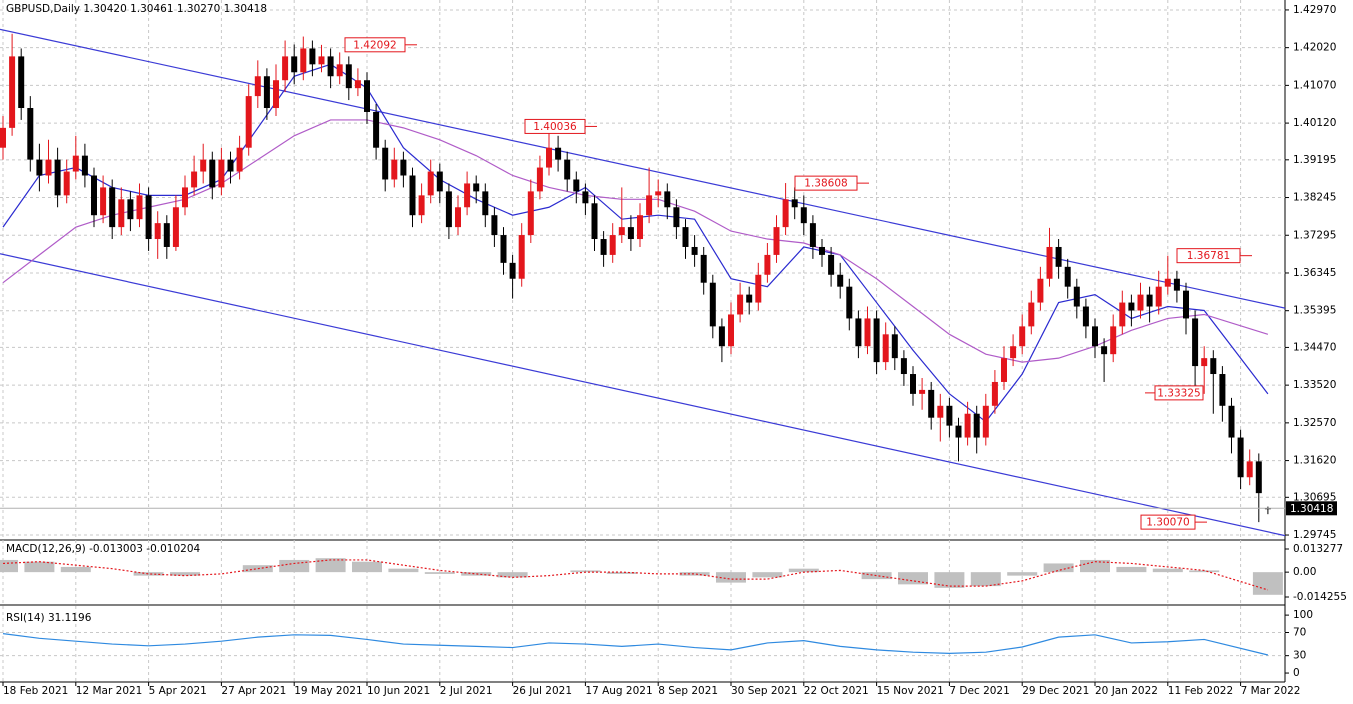  Describe the element at coordinates (688, 691) in the screenshot. I see `x-tick-label: 8 Sep 2021` at that location.